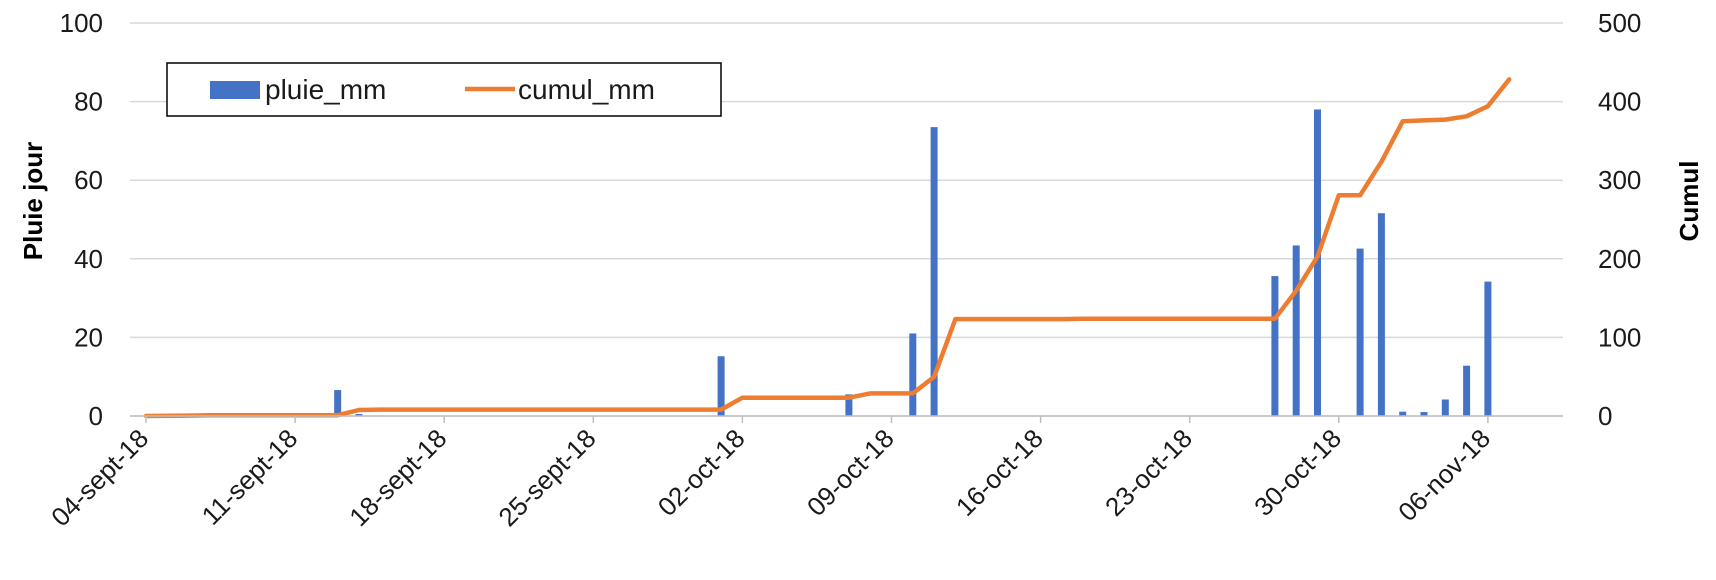  What do you see at coordinates (397, 477) in the screenshot?
I see `x-tick-label: 18-sept-18` at bounding box center [397, 477].